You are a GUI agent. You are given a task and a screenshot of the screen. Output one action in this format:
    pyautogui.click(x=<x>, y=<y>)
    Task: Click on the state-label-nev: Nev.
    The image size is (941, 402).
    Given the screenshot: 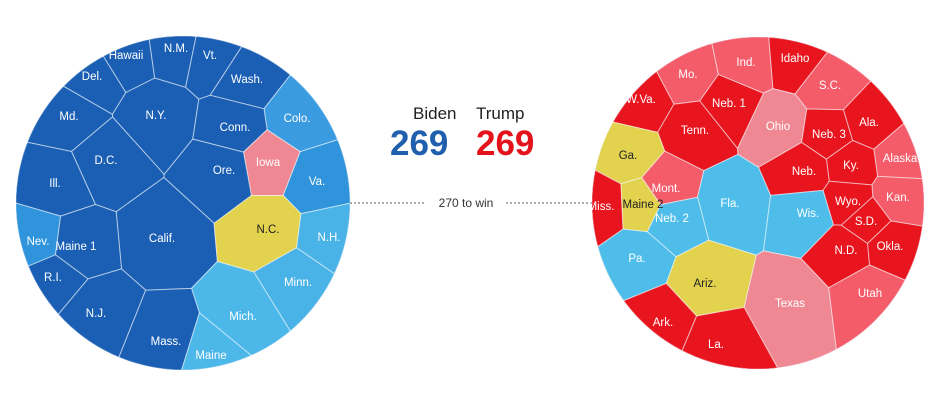 What is the action you would take?
    pyautogui.click(x=38, y=242)
    